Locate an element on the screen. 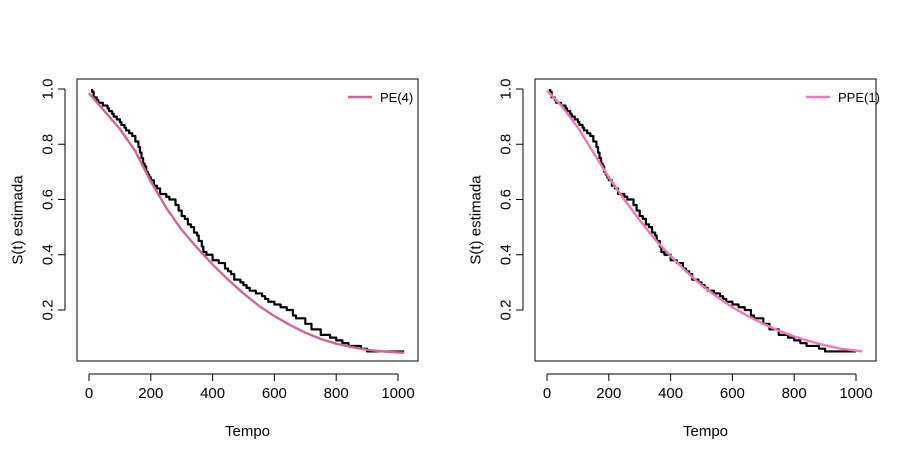 This screenshot has height=459, width=917. legend: PE(4) is located at coordinates (380, 97).